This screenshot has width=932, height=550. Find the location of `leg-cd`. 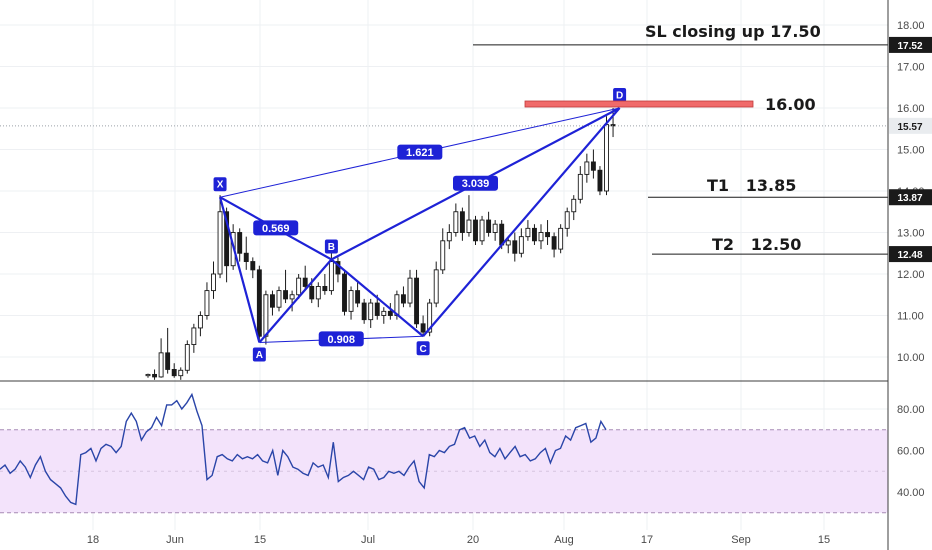

leg-cd is located at coordinates (521, 222).